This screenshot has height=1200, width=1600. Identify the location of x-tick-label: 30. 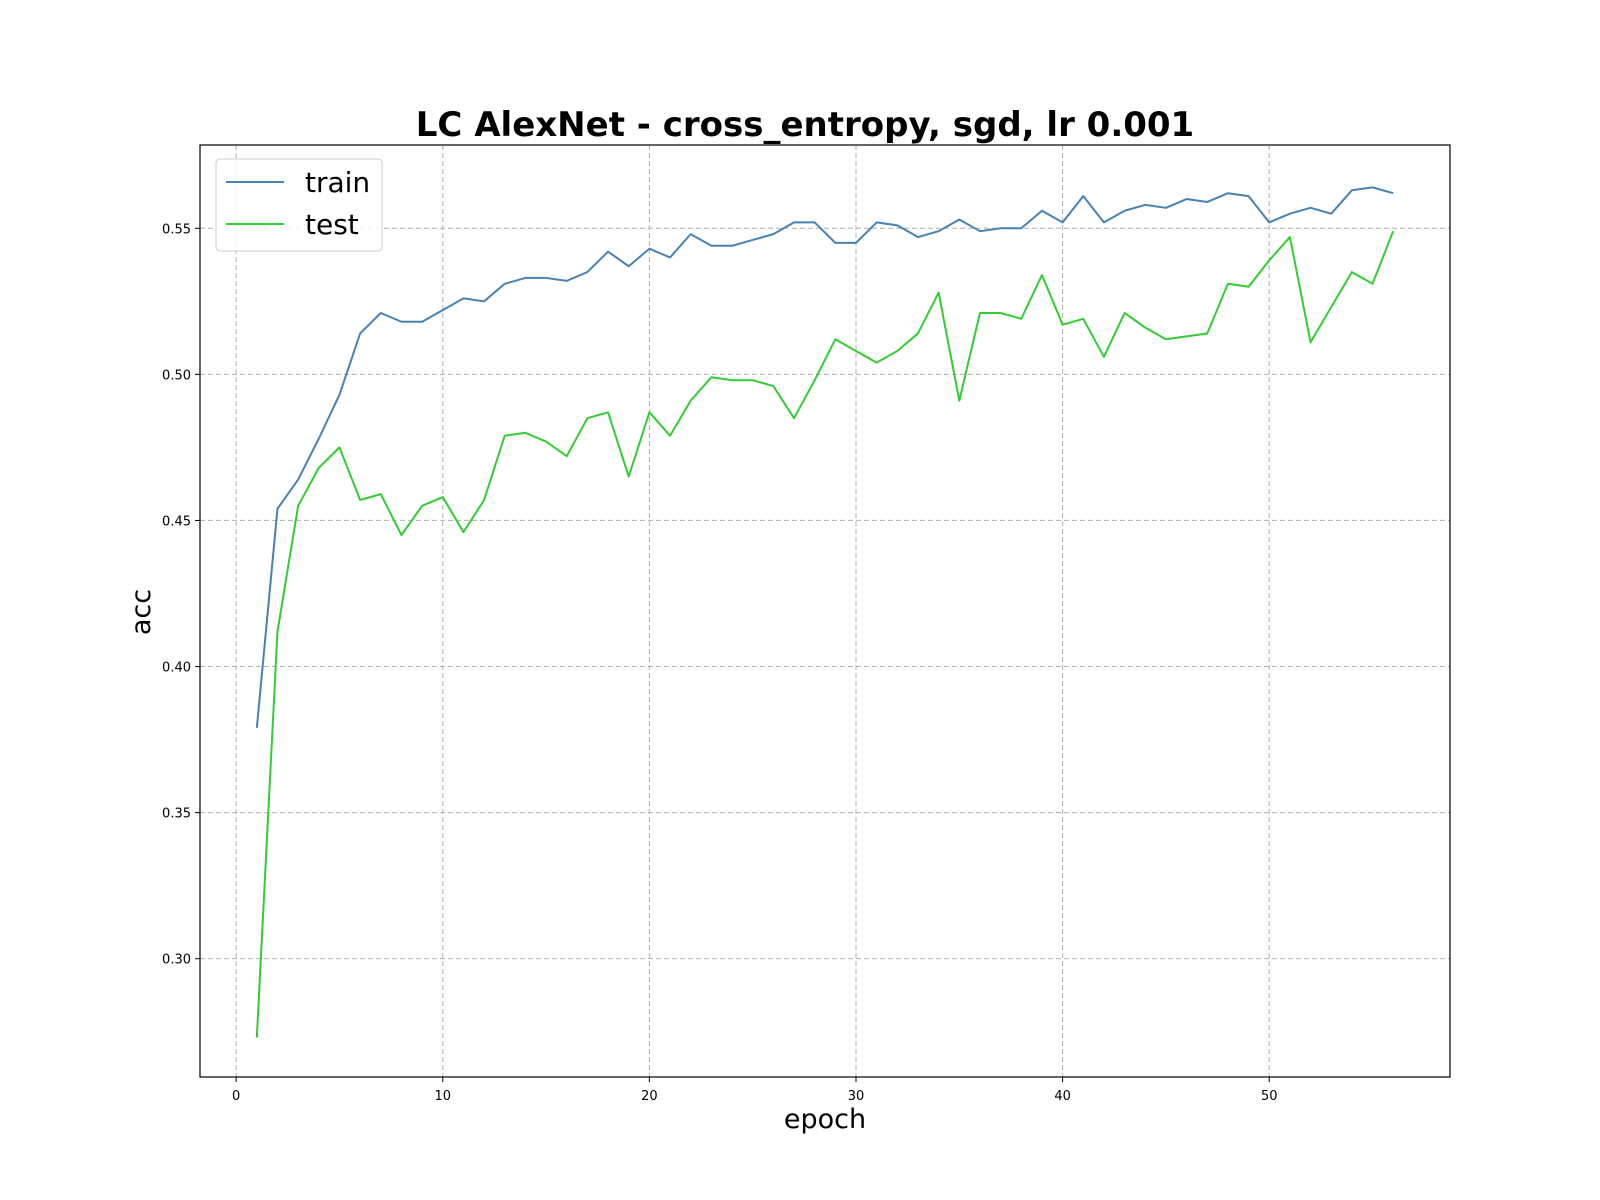
(856, 1096).